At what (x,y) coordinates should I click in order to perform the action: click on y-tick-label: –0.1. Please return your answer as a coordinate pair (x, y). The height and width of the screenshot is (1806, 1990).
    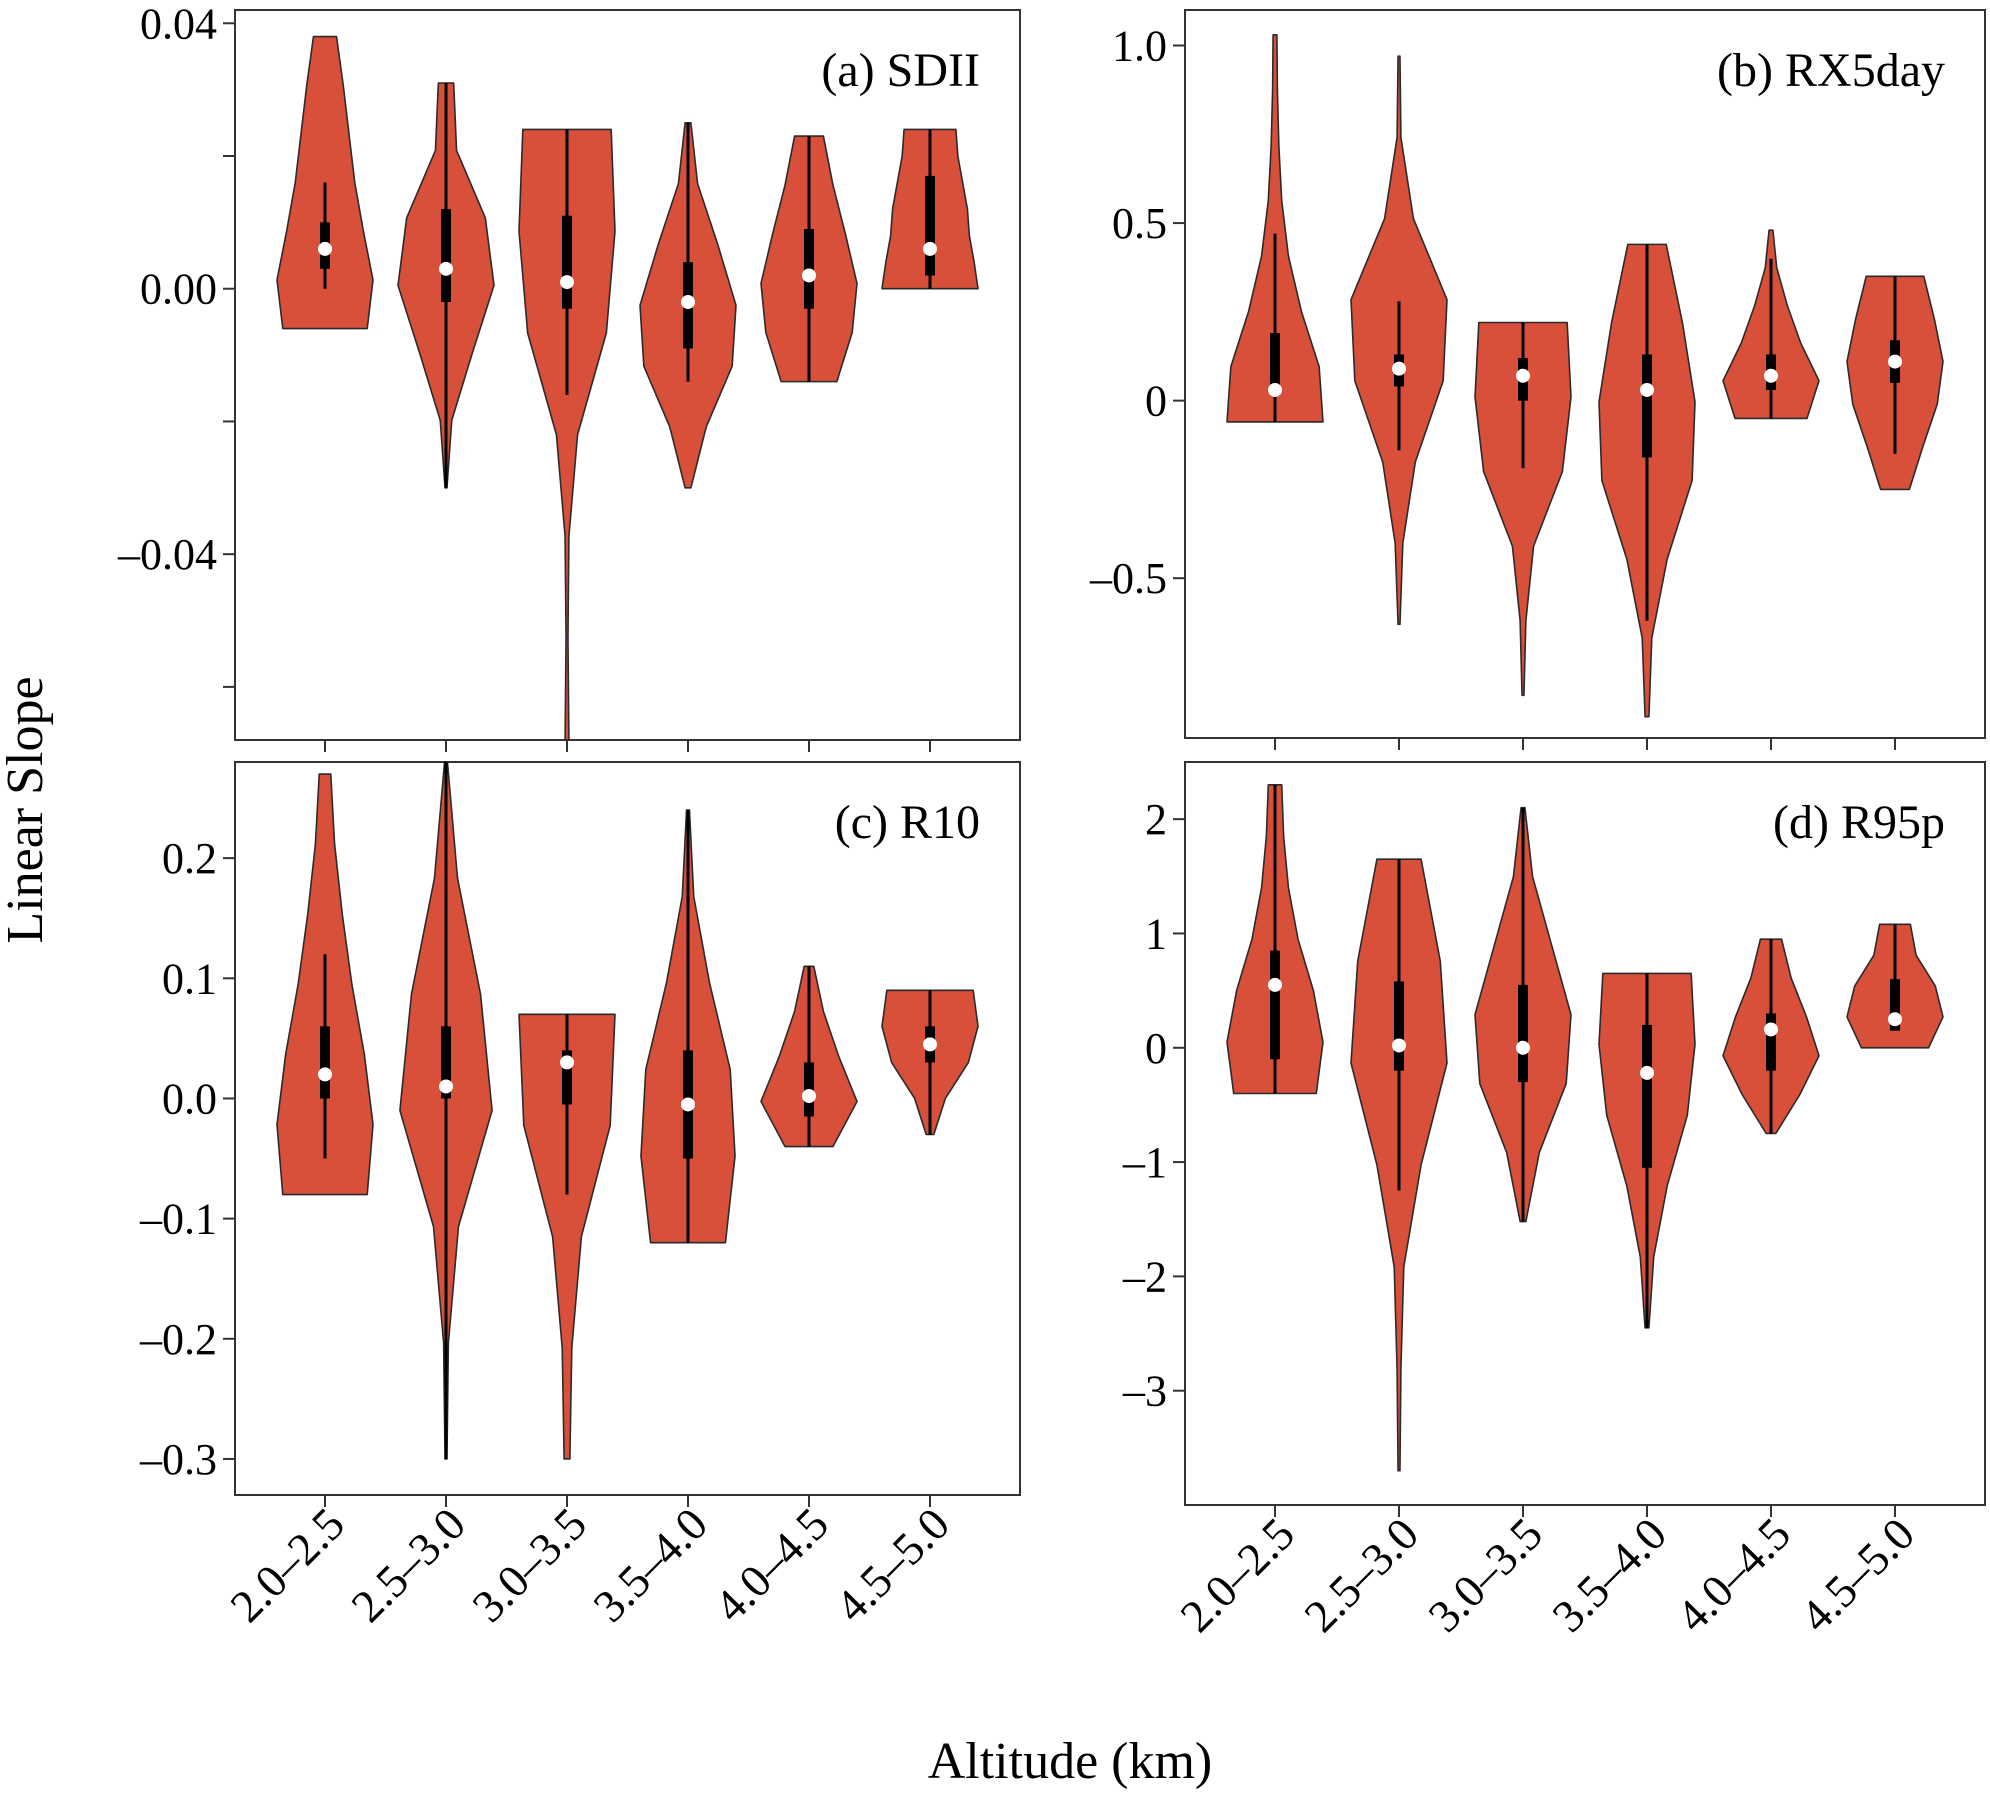
    Looking at the image, I should click on (178, 1219).